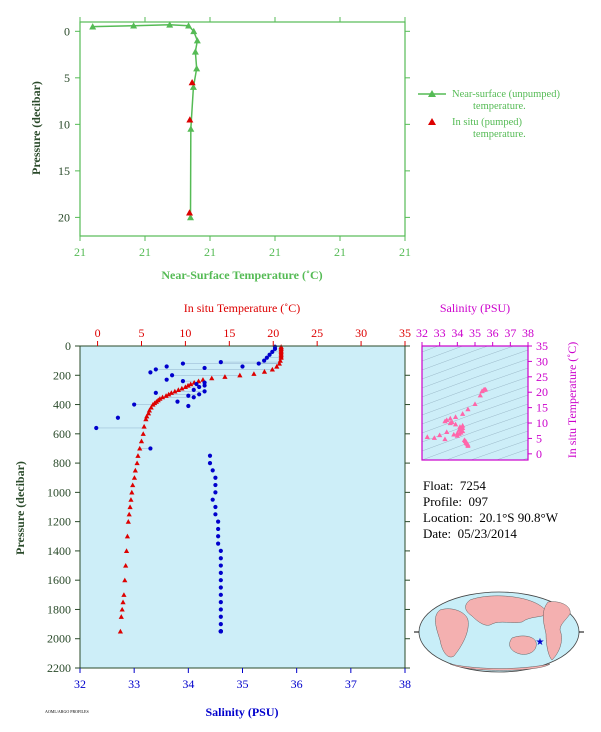 Image resolution: width=601 pixels, height=732 pixels. I want to click on in-situ-temperature-point, so click(192, 82).